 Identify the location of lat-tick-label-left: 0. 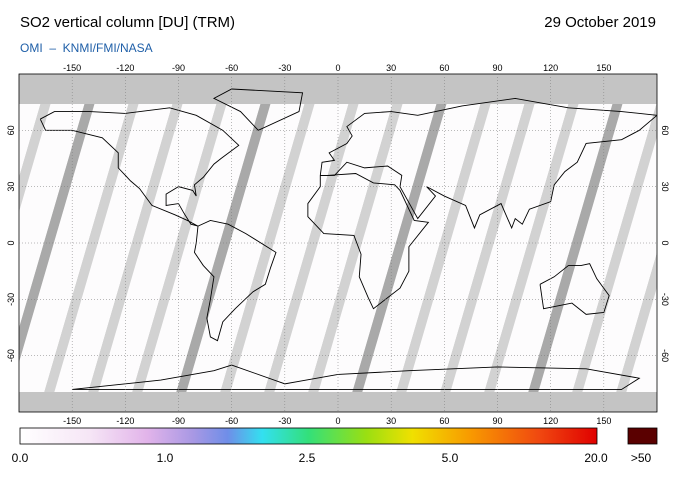
(11, 242).